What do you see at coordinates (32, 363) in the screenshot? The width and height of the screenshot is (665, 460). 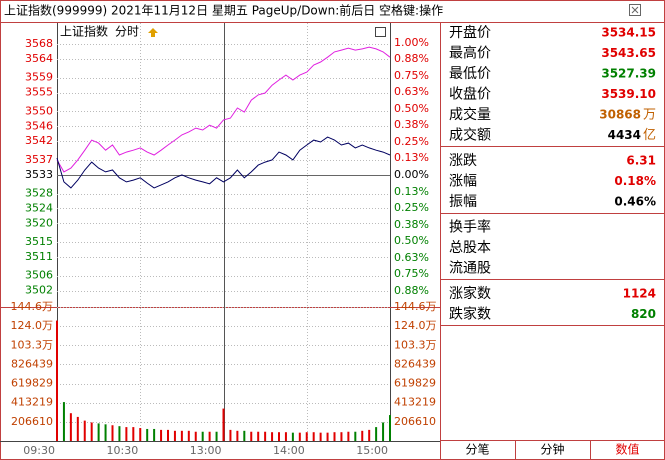 I see `volume-tick-label: 826439` at bounding box center [32, 363].